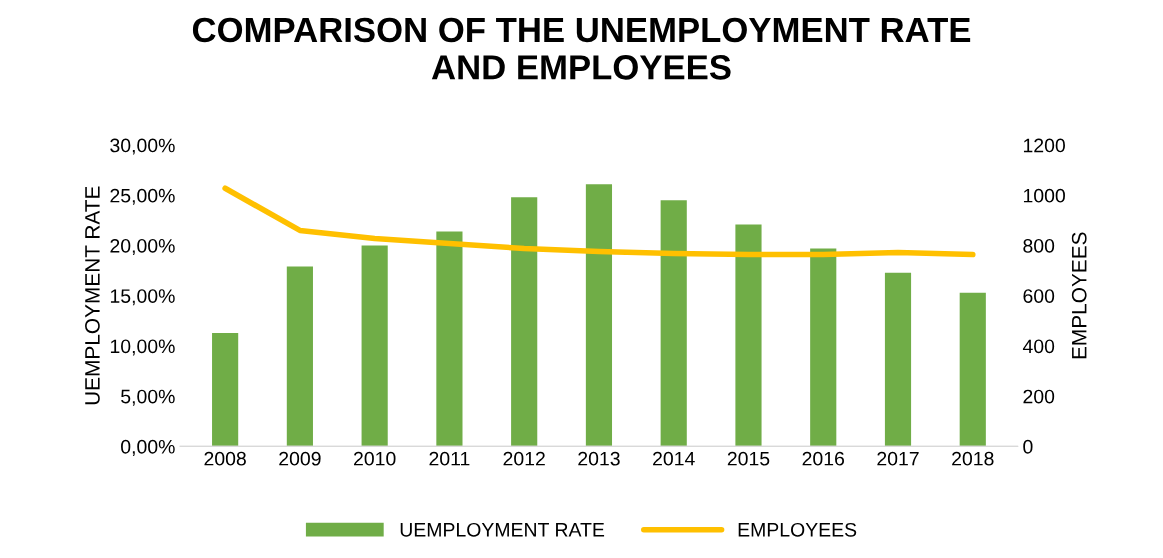 This screenshot has width=1163, height=558. I want to click on chart-title: COMPARISON OF THE UNEMPLOYMENT RATE AND EMPLOYEES, so click(581, 48).